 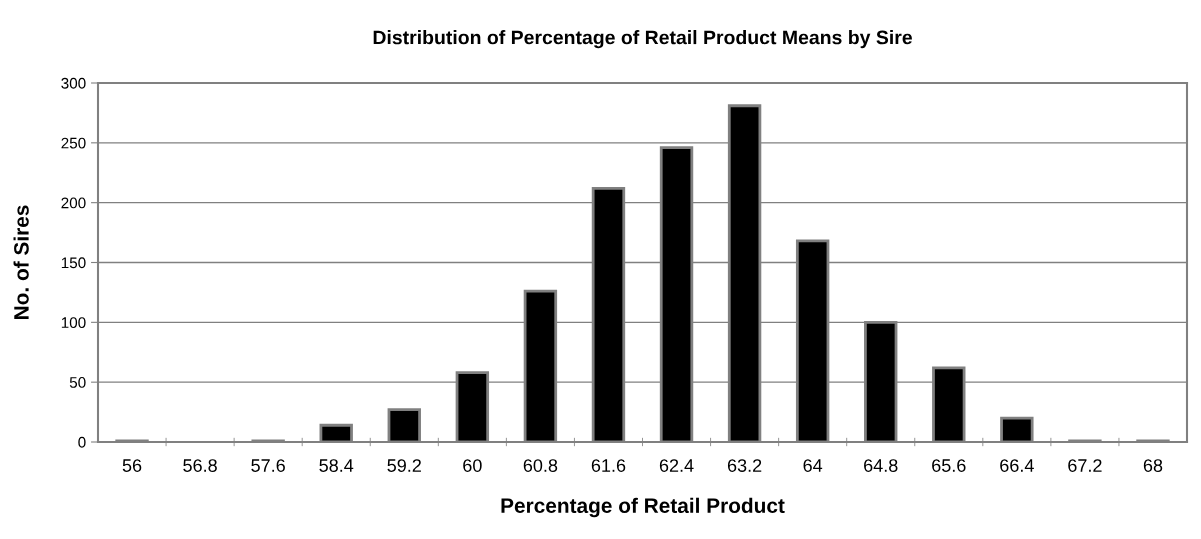 I want to click on x-tick-label: 60.8, so click(x=540, y=465).